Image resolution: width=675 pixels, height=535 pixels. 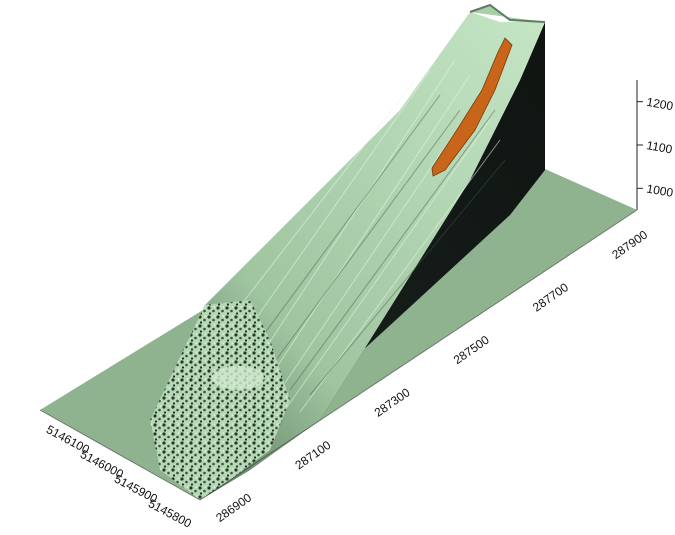 I want to click on highlight-zone, so click(x=472, y=107).